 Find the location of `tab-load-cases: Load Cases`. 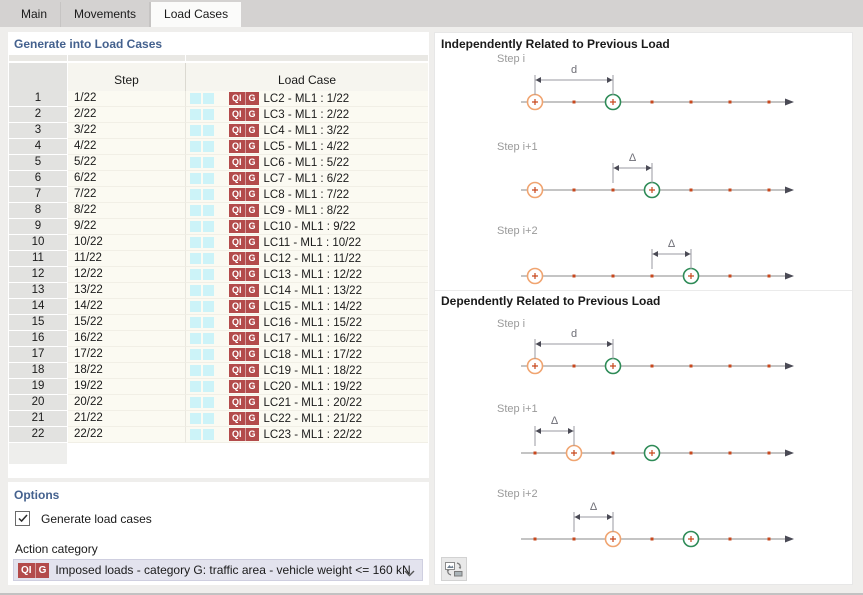

tab-load-cases: Load Cases is located at coordinates (196, 14).